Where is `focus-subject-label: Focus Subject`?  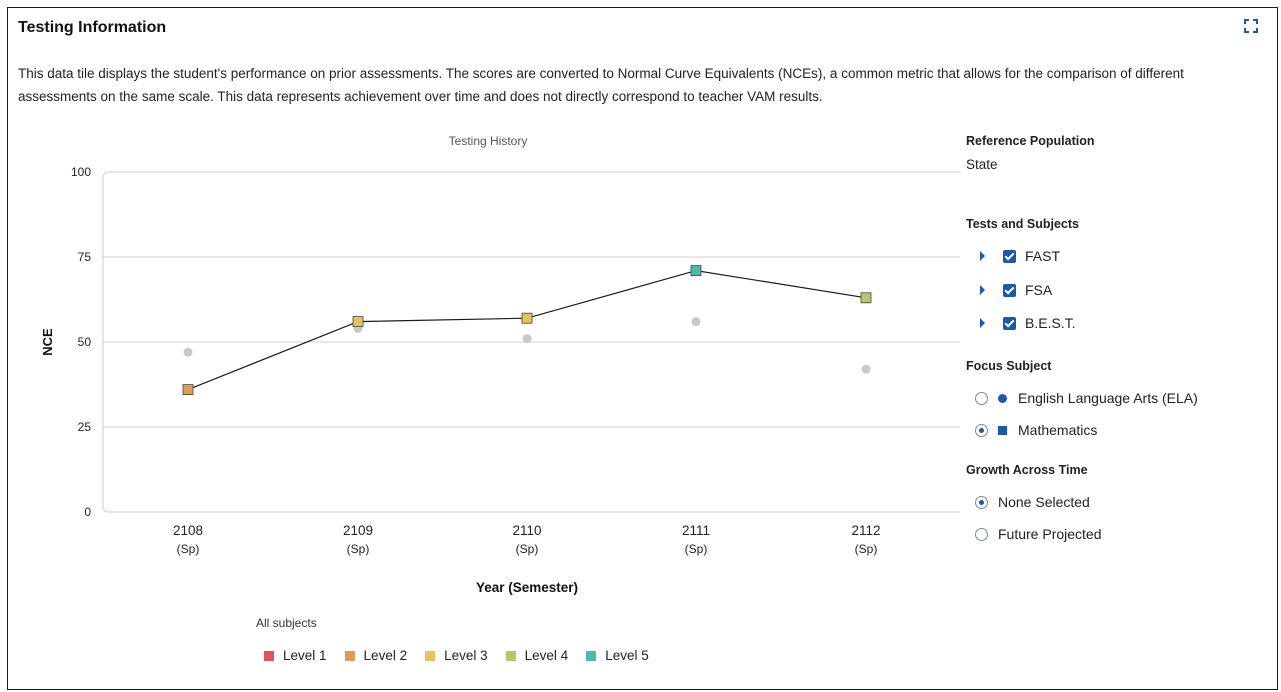
focus-subject-label: Focus Subject is located at coordinates (1009, 366).